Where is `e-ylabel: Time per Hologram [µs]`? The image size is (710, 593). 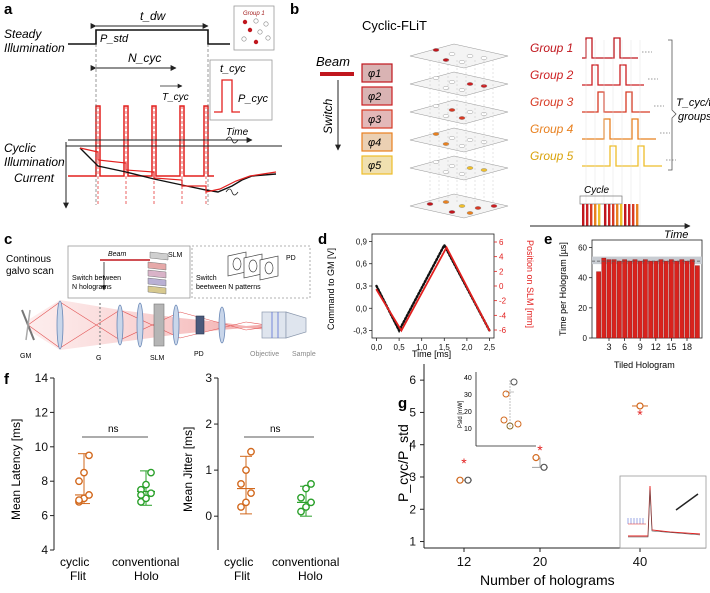
e-ylabel: Time per Hologram [µs] is located at coordinates (563, 289).